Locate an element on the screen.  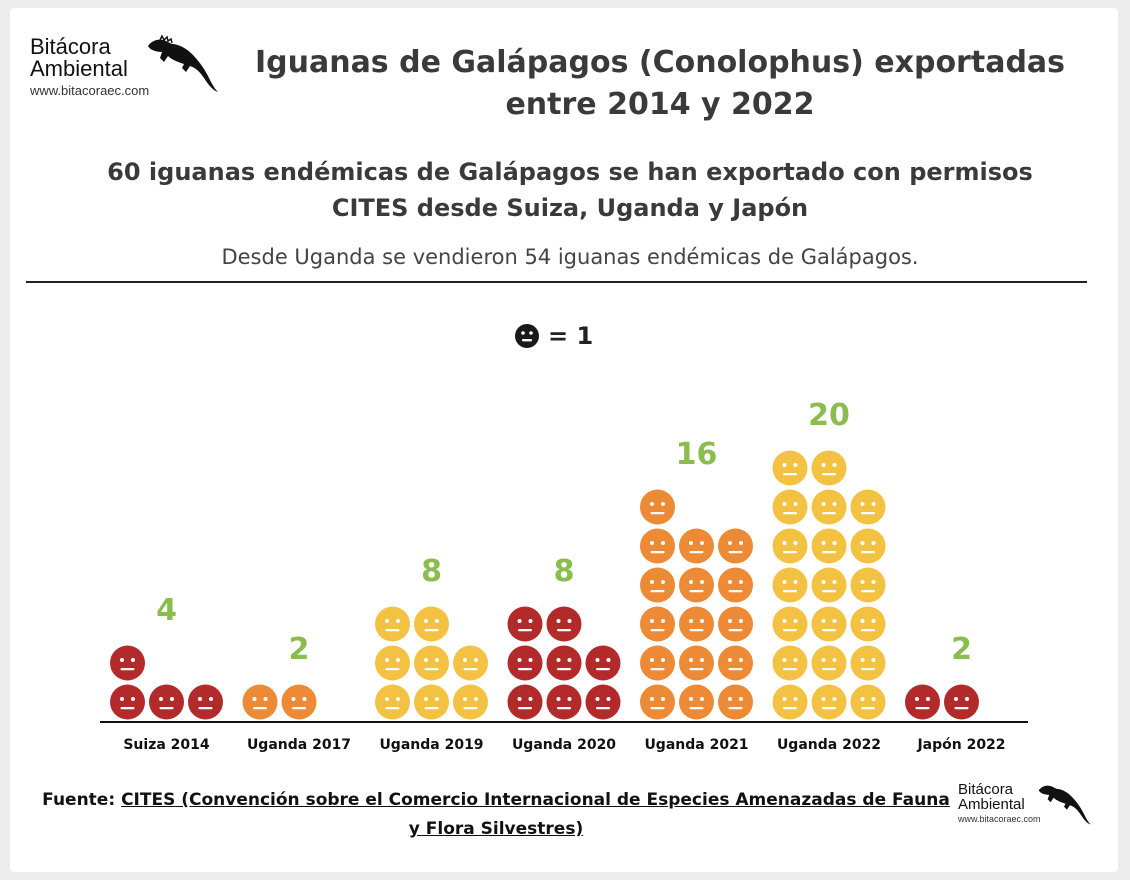
brand-name-line2: Ambiental is located at coordinates (79, 68).